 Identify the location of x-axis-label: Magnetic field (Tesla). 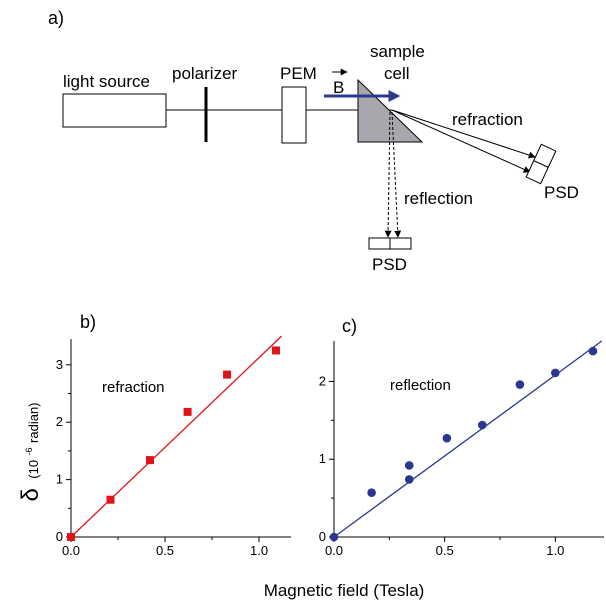
(344, 590).